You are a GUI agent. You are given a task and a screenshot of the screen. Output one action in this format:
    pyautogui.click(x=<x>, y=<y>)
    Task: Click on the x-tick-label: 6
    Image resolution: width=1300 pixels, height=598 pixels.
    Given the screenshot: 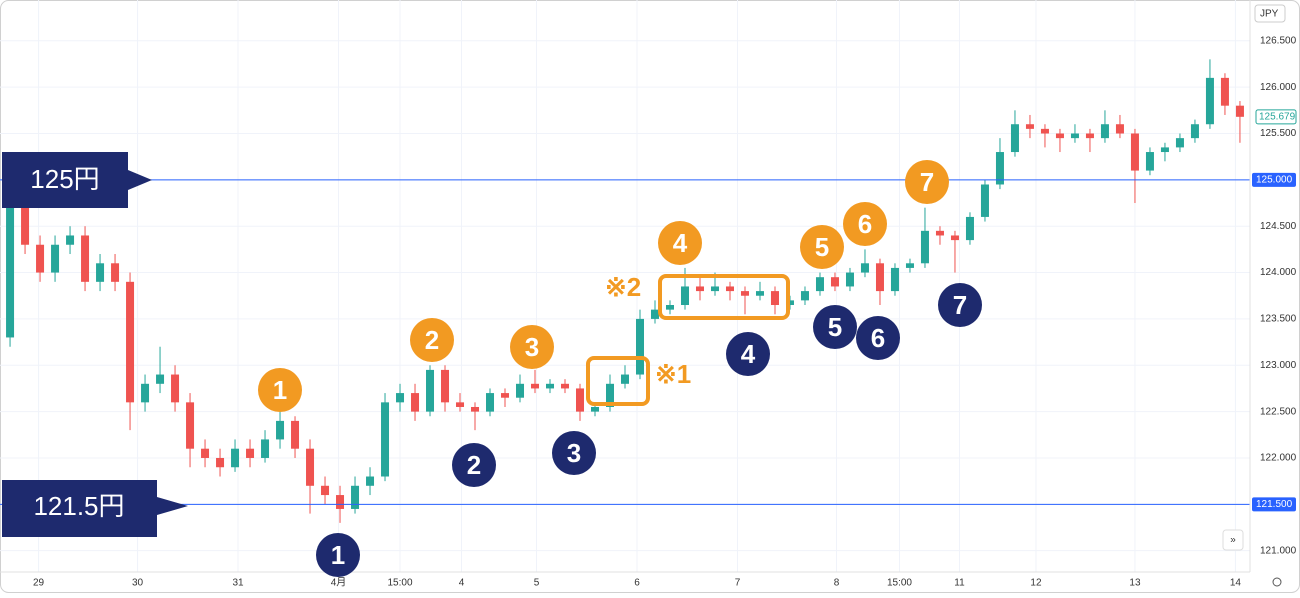 What is the action you would take?
    pyautogui.click(x=637, y=583)
    